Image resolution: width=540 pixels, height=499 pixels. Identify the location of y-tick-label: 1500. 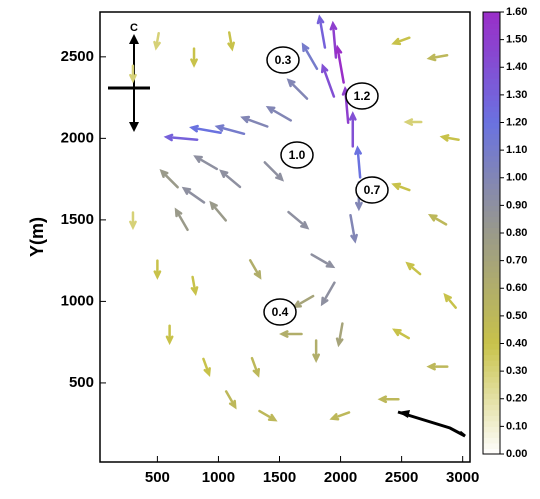
(77, 219).